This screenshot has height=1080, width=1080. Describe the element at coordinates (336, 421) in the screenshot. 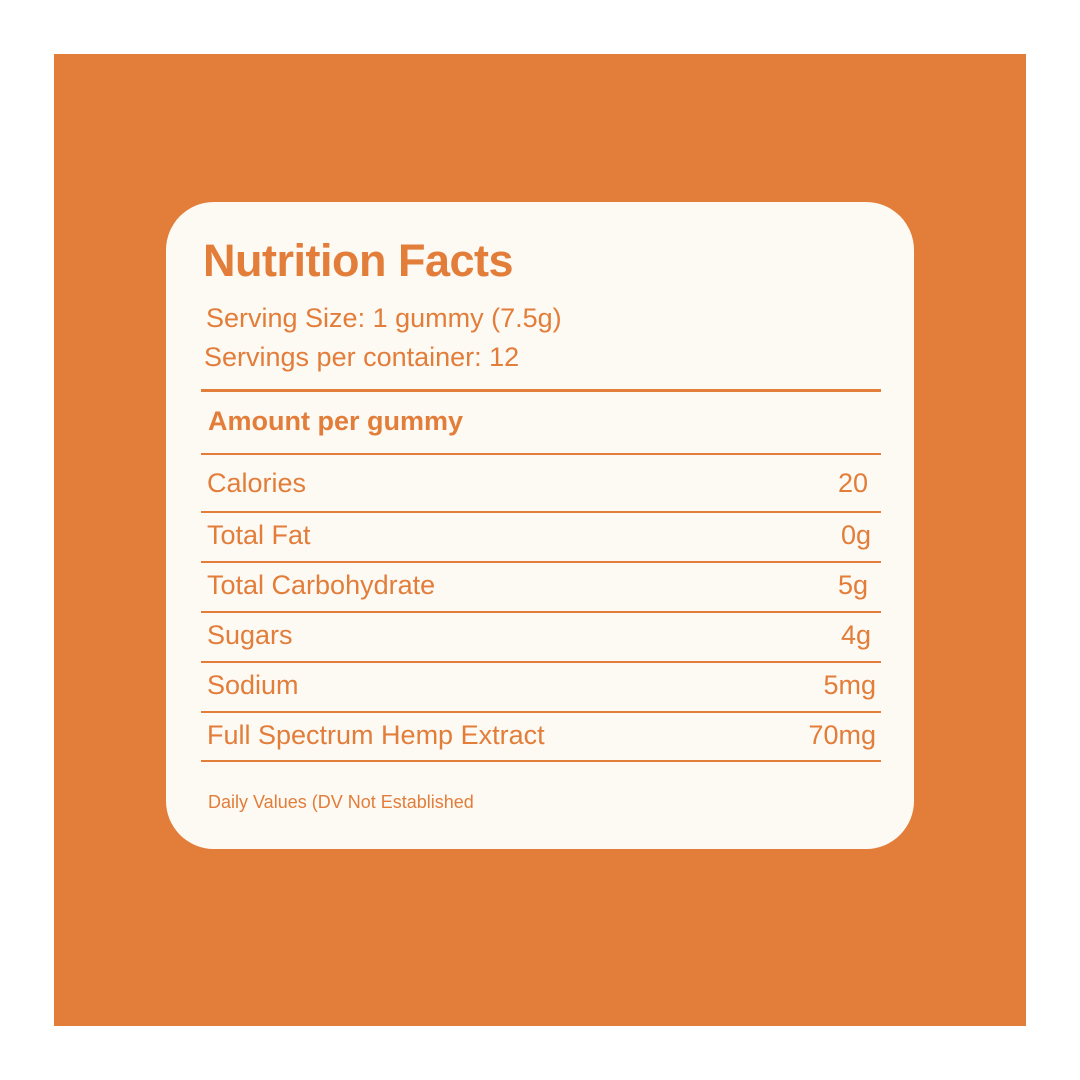

I see `amount-per-gummy-heading: Amount per gummy` at that location.